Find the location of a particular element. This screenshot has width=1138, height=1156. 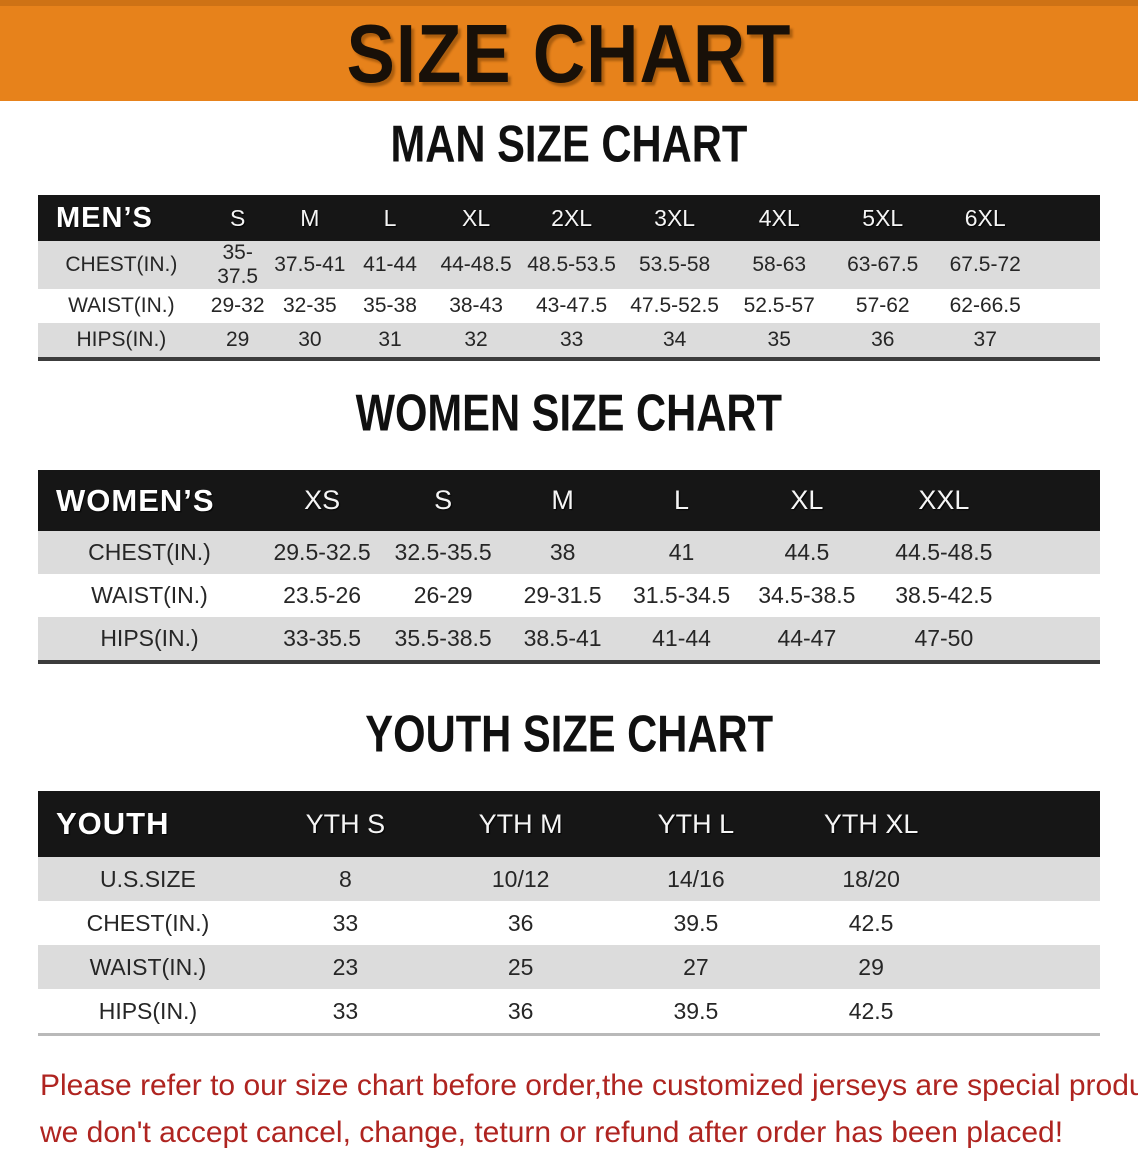

row-label-cell: U.S.SIZE is located at coordinates (147, 878).